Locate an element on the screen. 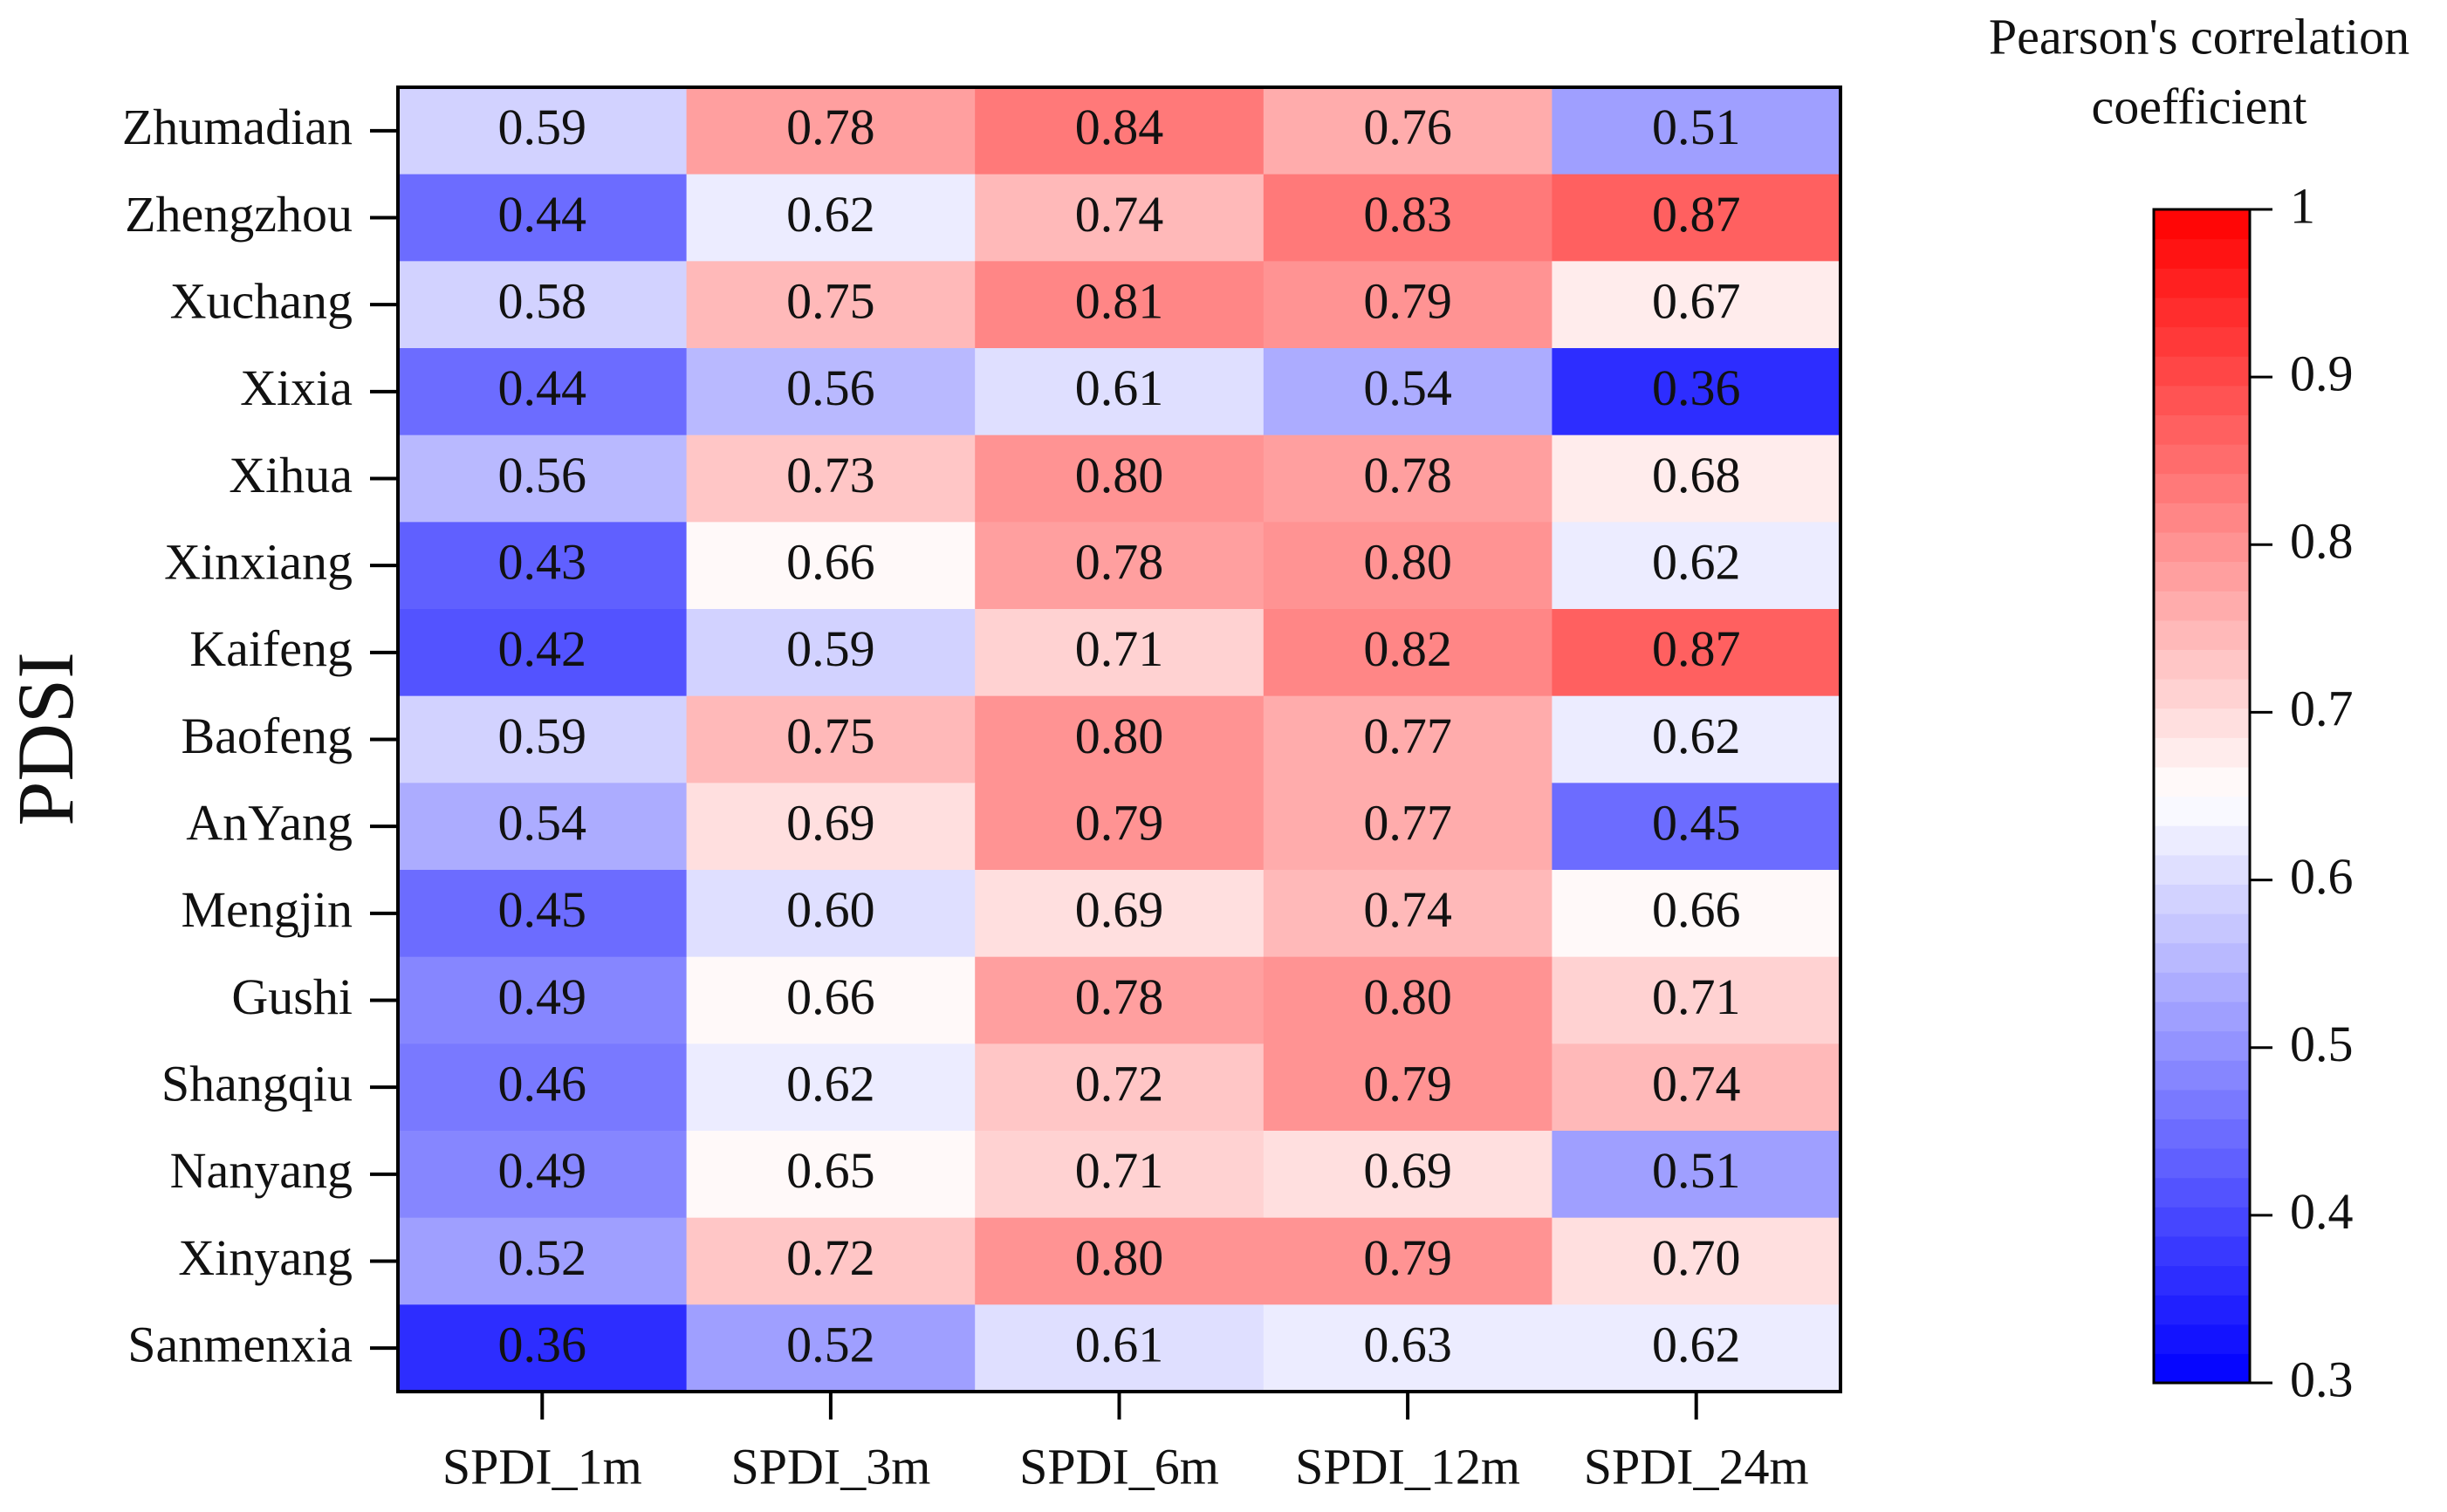 This screenshot has height=1512, width=2447. column-label: SPDI_3m is located at coordinates (830, 1466).